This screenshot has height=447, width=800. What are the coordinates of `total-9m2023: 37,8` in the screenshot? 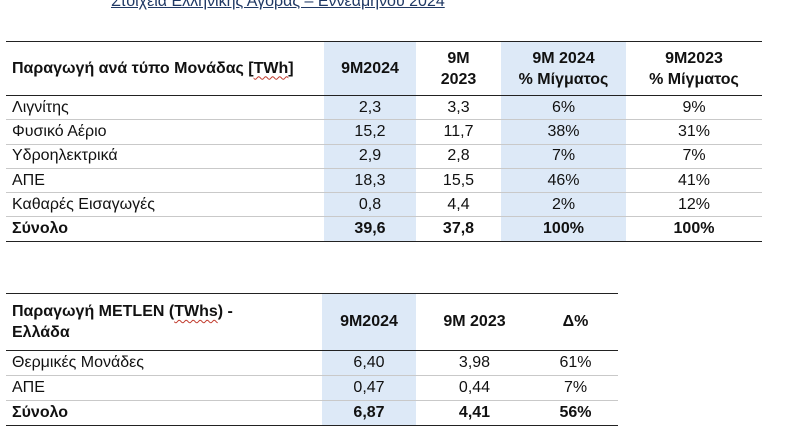 It's located at (458, 229).